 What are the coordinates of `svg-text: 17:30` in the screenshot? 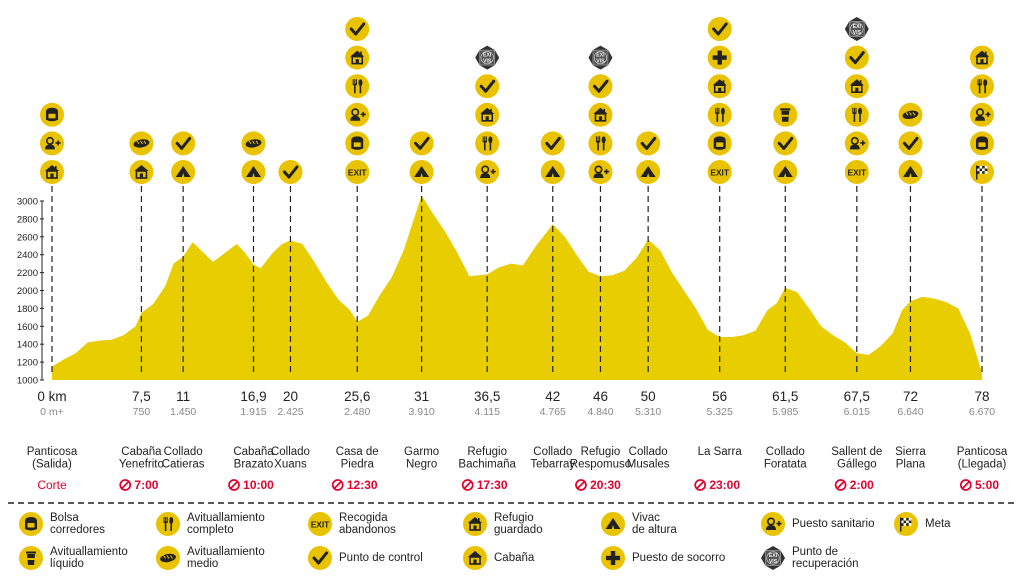 It's located at (492, 485).